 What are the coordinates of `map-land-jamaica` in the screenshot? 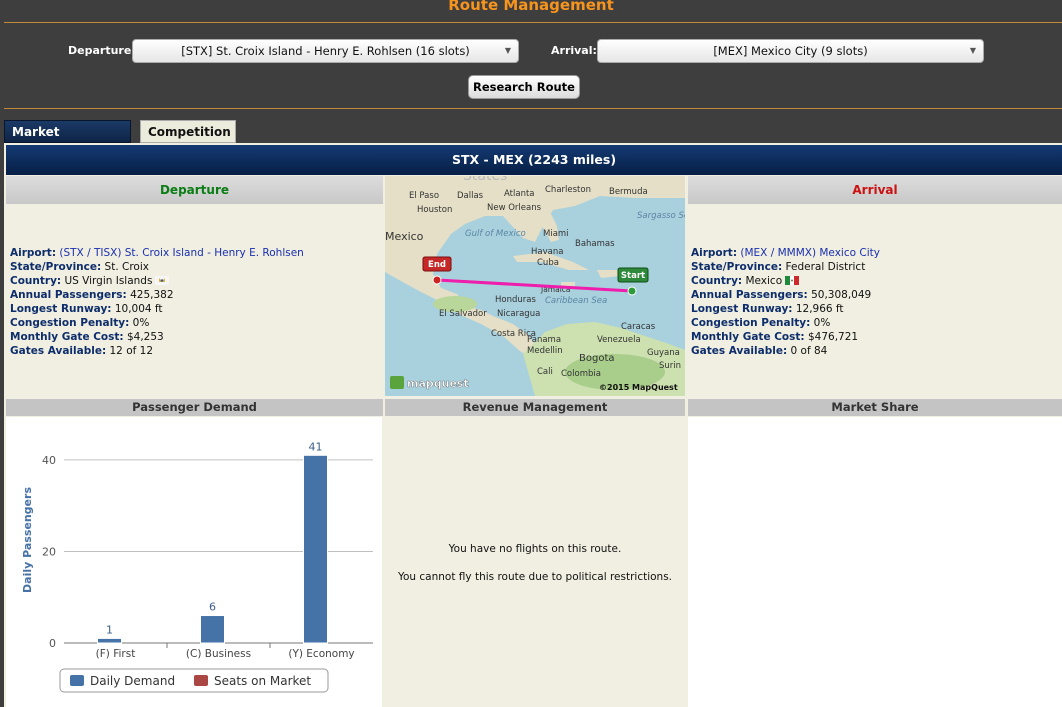 It's located at (568, 284).